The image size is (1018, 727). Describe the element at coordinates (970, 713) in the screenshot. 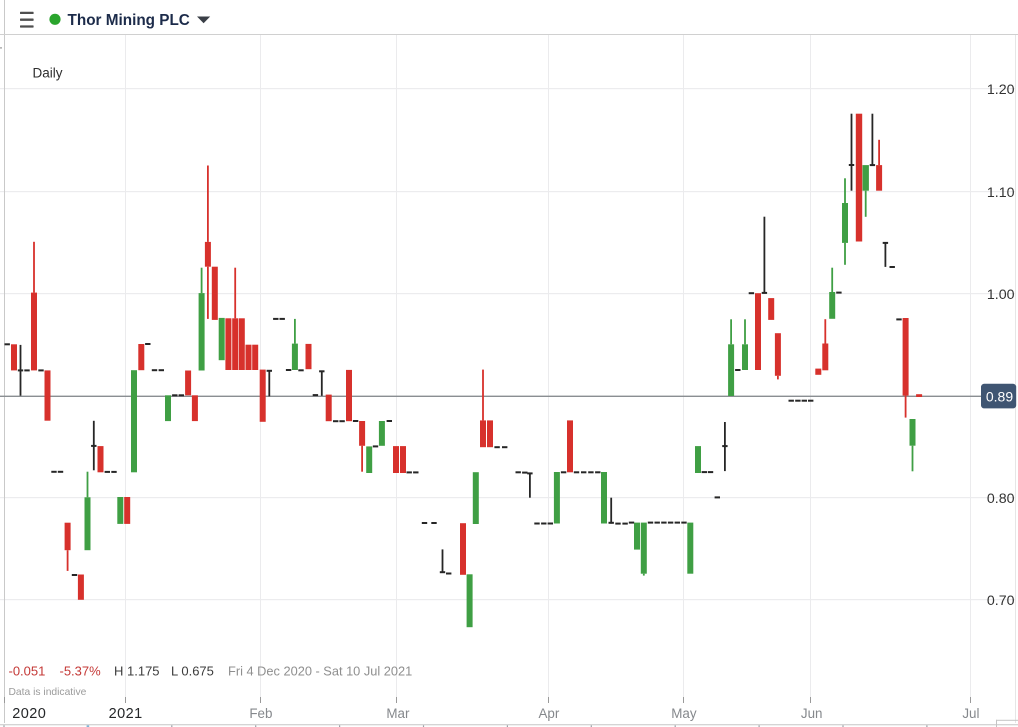

I see `svg-text: Jul` at that location.